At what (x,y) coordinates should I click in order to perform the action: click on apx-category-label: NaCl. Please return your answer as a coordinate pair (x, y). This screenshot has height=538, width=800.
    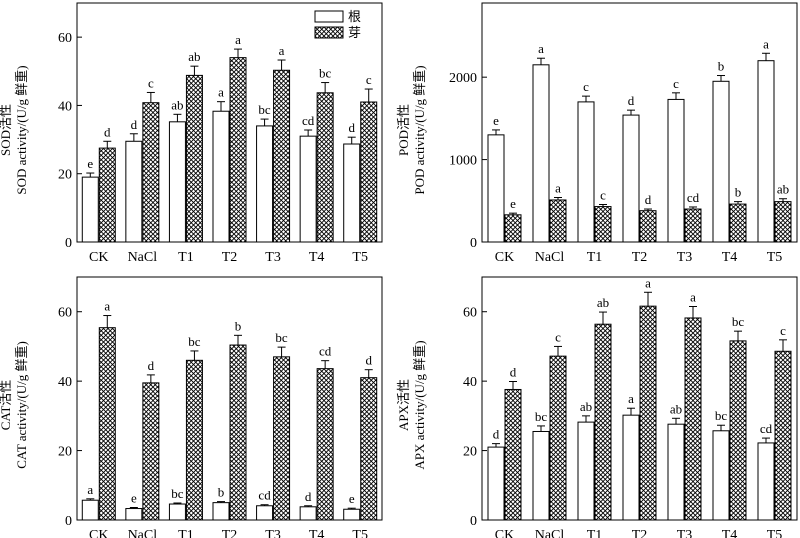
    Looking at the image, I should click on (550, 533).